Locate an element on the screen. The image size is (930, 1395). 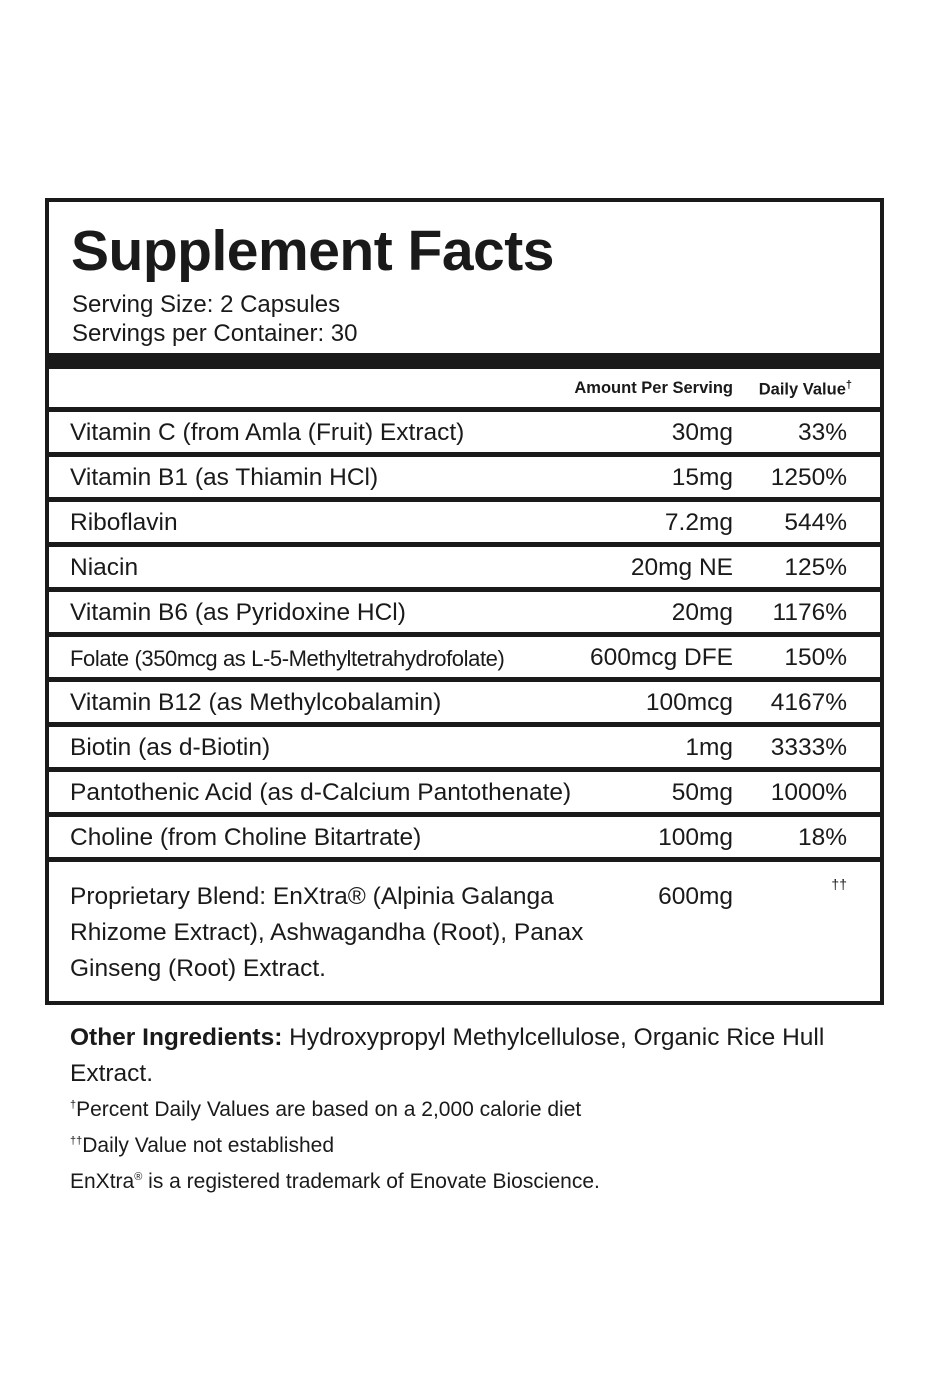
nutrient-name: Vitamin B6 (as Pyridoxine HCl) is located at coordinates (238, 612).